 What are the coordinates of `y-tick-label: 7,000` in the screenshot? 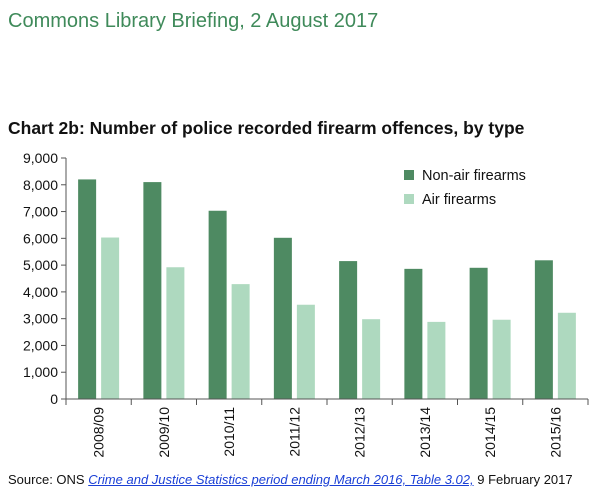 It's located at (40, 212).